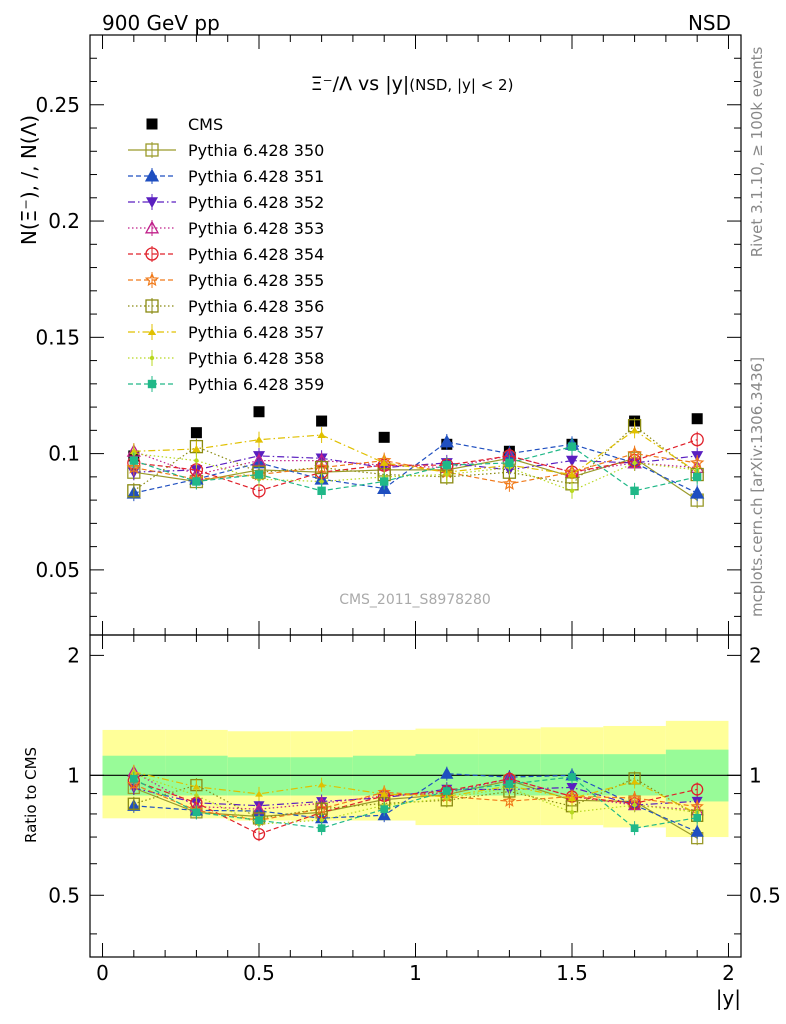  What do you see at coordinates (226, 306) in the screenshot?
I see `legend-item: Pythia 6.428 356` at bounding box center [226, 306].